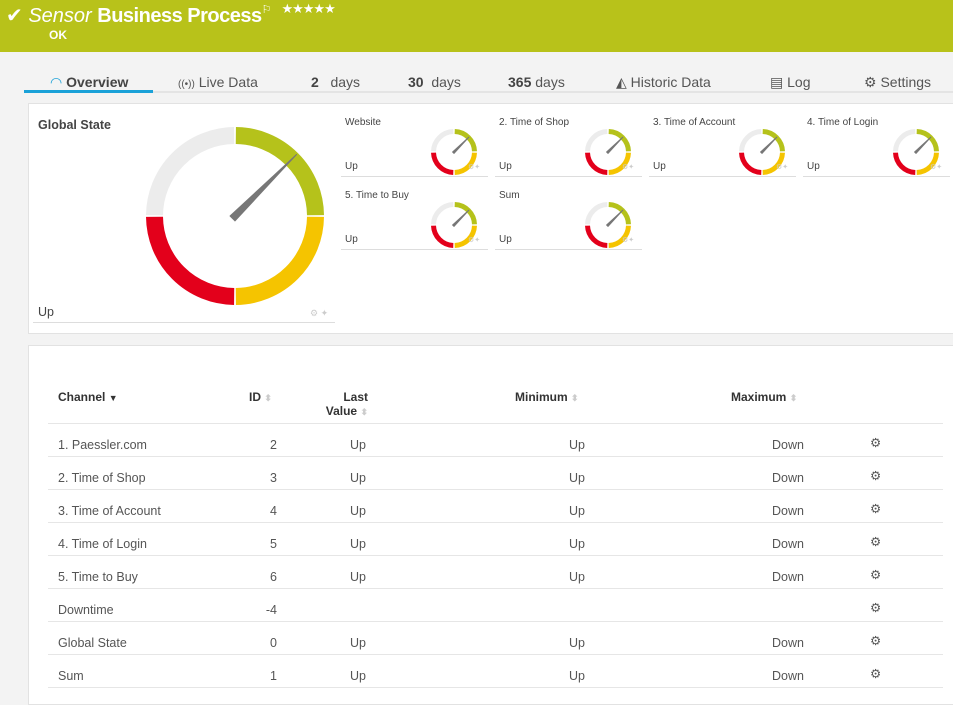  I want to click on active-tab-indicator, so click(88, 91).